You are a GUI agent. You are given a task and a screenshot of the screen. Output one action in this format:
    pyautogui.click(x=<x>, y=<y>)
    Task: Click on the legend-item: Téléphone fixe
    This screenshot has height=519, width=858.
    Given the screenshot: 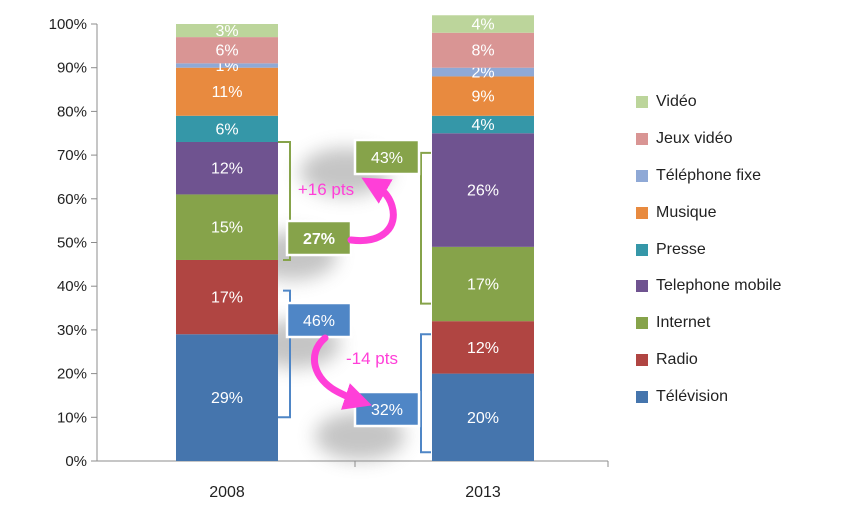 What is the action you would take?
    pyautogui.click(x=708, y=176)
    